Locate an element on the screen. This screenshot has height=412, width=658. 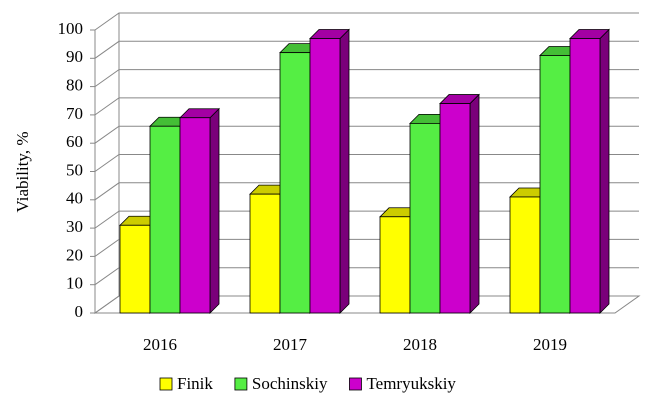
legend-label: Finik is located at coordinates (195, 383).